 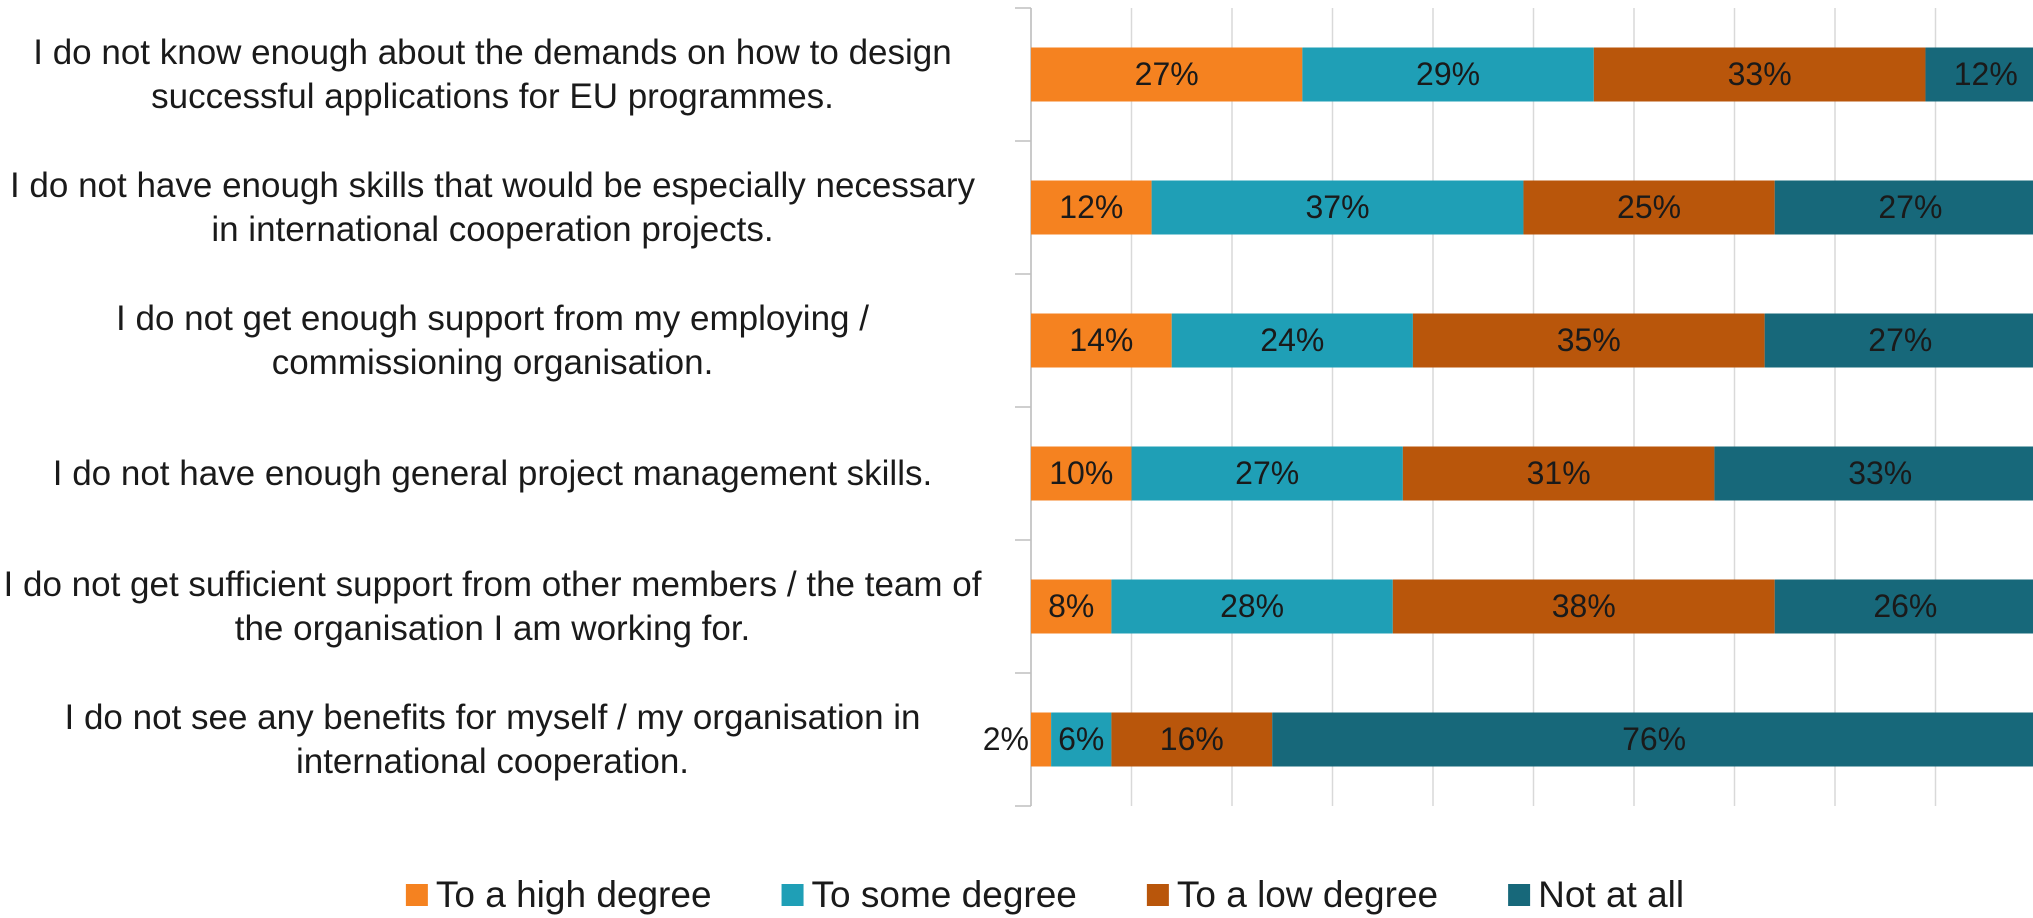 I want to click on data-label: 29%, so click(x=1448, y=74).